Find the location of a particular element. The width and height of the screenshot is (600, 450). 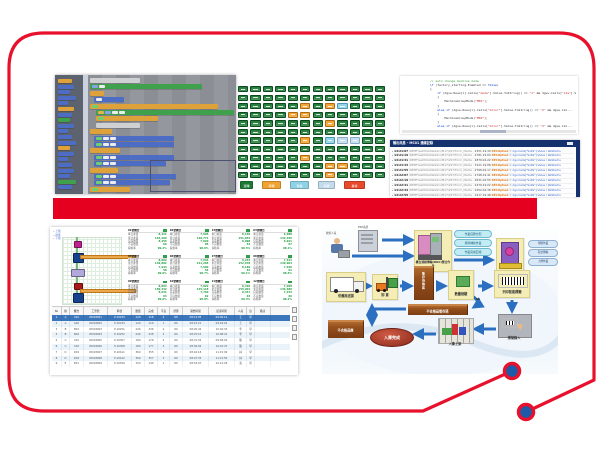

cnc-spindle-icon is located at coordinates (509, 251).